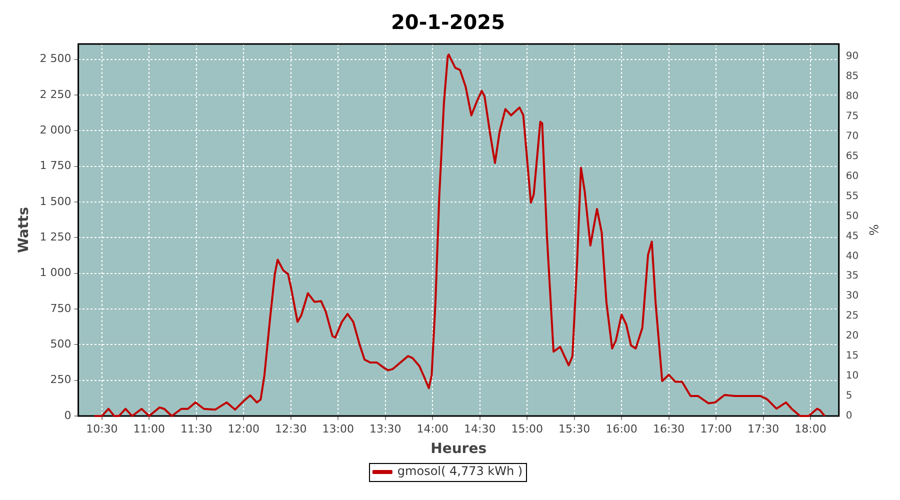 The height and width of the screenshot is (500, 900). Describe the element at coordinates (852, 376) in the screenshot. I see `y2-tick-label: 10` at that location.